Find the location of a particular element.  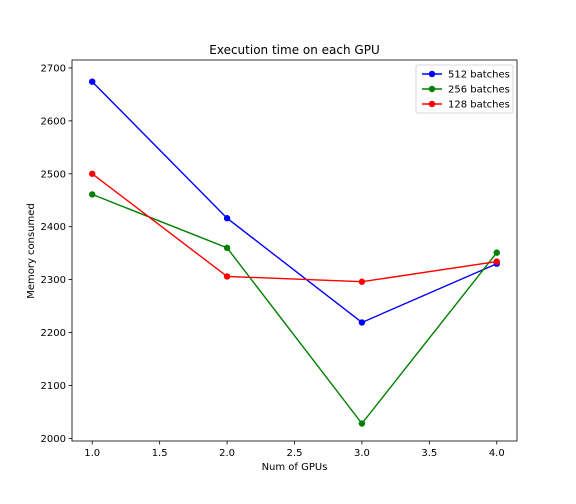

x-tick-label: 3.5 is located at coordinates (429, 453).